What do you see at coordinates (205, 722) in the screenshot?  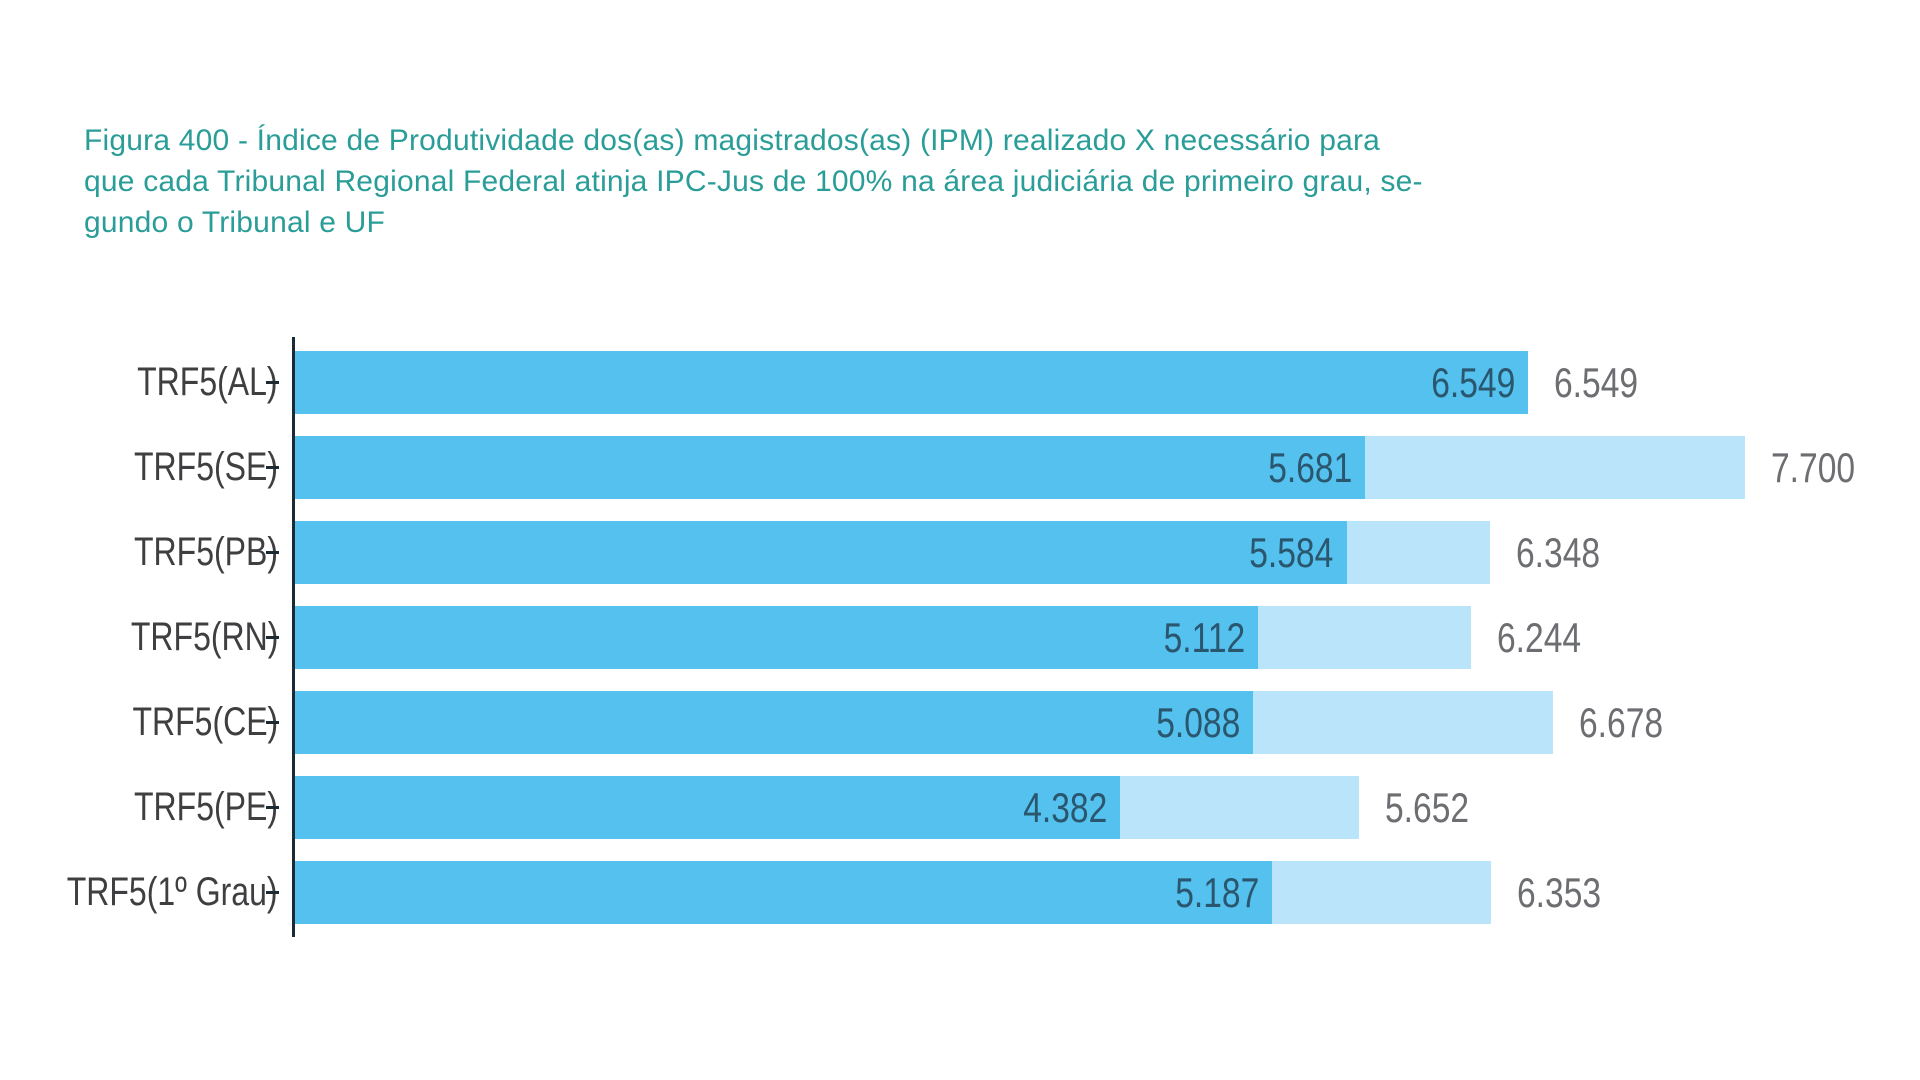 I see `category-label-text: TRF5(CE)` at bounding box center [205, 722].